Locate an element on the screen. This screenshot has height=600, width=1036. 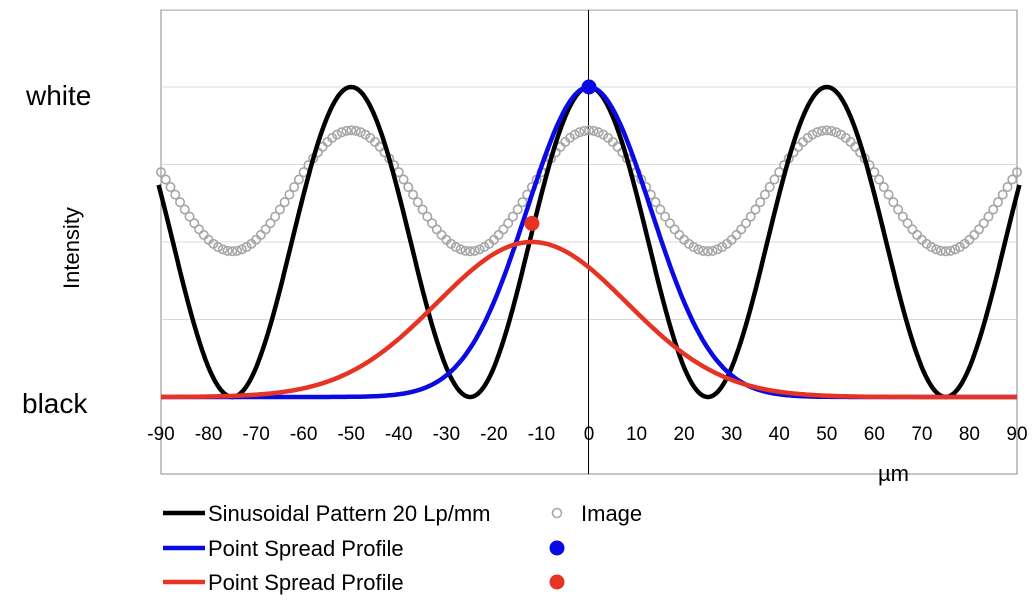
x-tick-label: -10 is located at coordinates (541, 434).